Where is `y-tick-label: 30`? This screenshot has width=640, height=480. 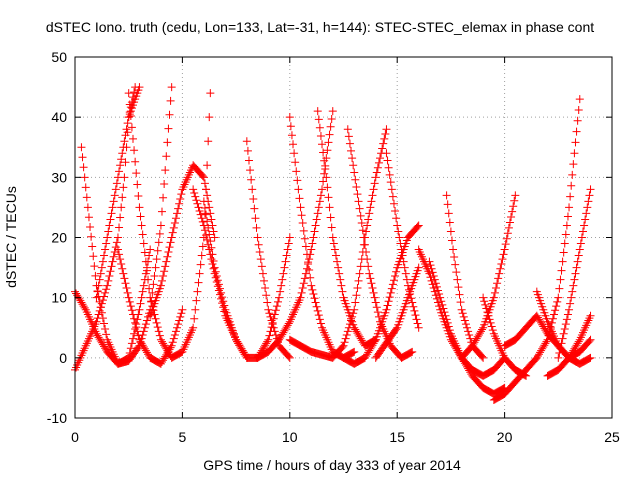 y-tick-label: 30 is located at coordinates (59, 177).